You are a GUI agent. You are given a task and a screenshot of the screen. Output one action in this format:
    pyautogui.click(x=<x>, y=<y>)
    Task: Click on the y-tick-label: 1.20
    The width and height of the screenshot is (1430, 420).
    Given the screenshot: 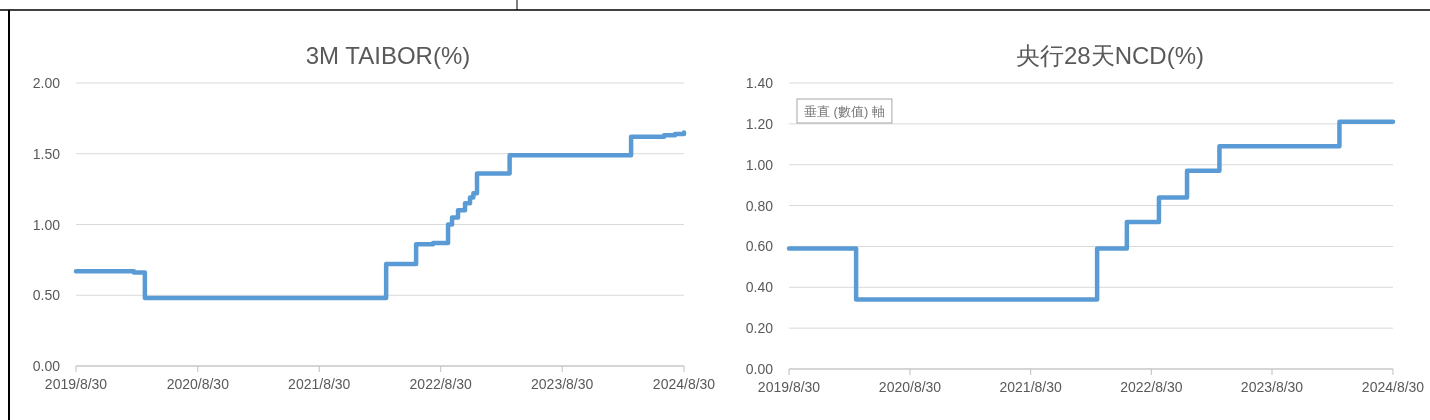 What is the action you would take?
    pyautogui.click(x=759, y=123)
    